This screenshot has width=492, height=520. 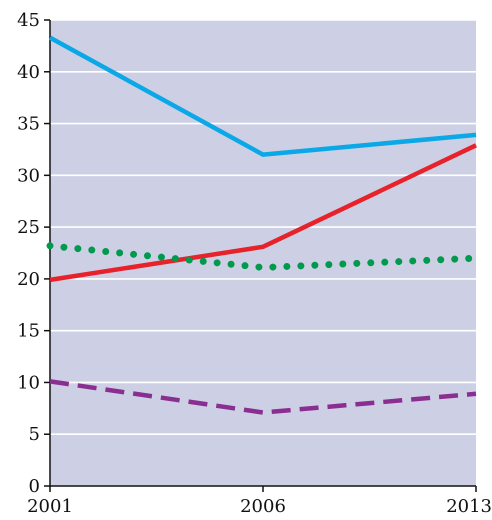 I want to click on x-tick-label: 2001, so click(x=50, y=506).